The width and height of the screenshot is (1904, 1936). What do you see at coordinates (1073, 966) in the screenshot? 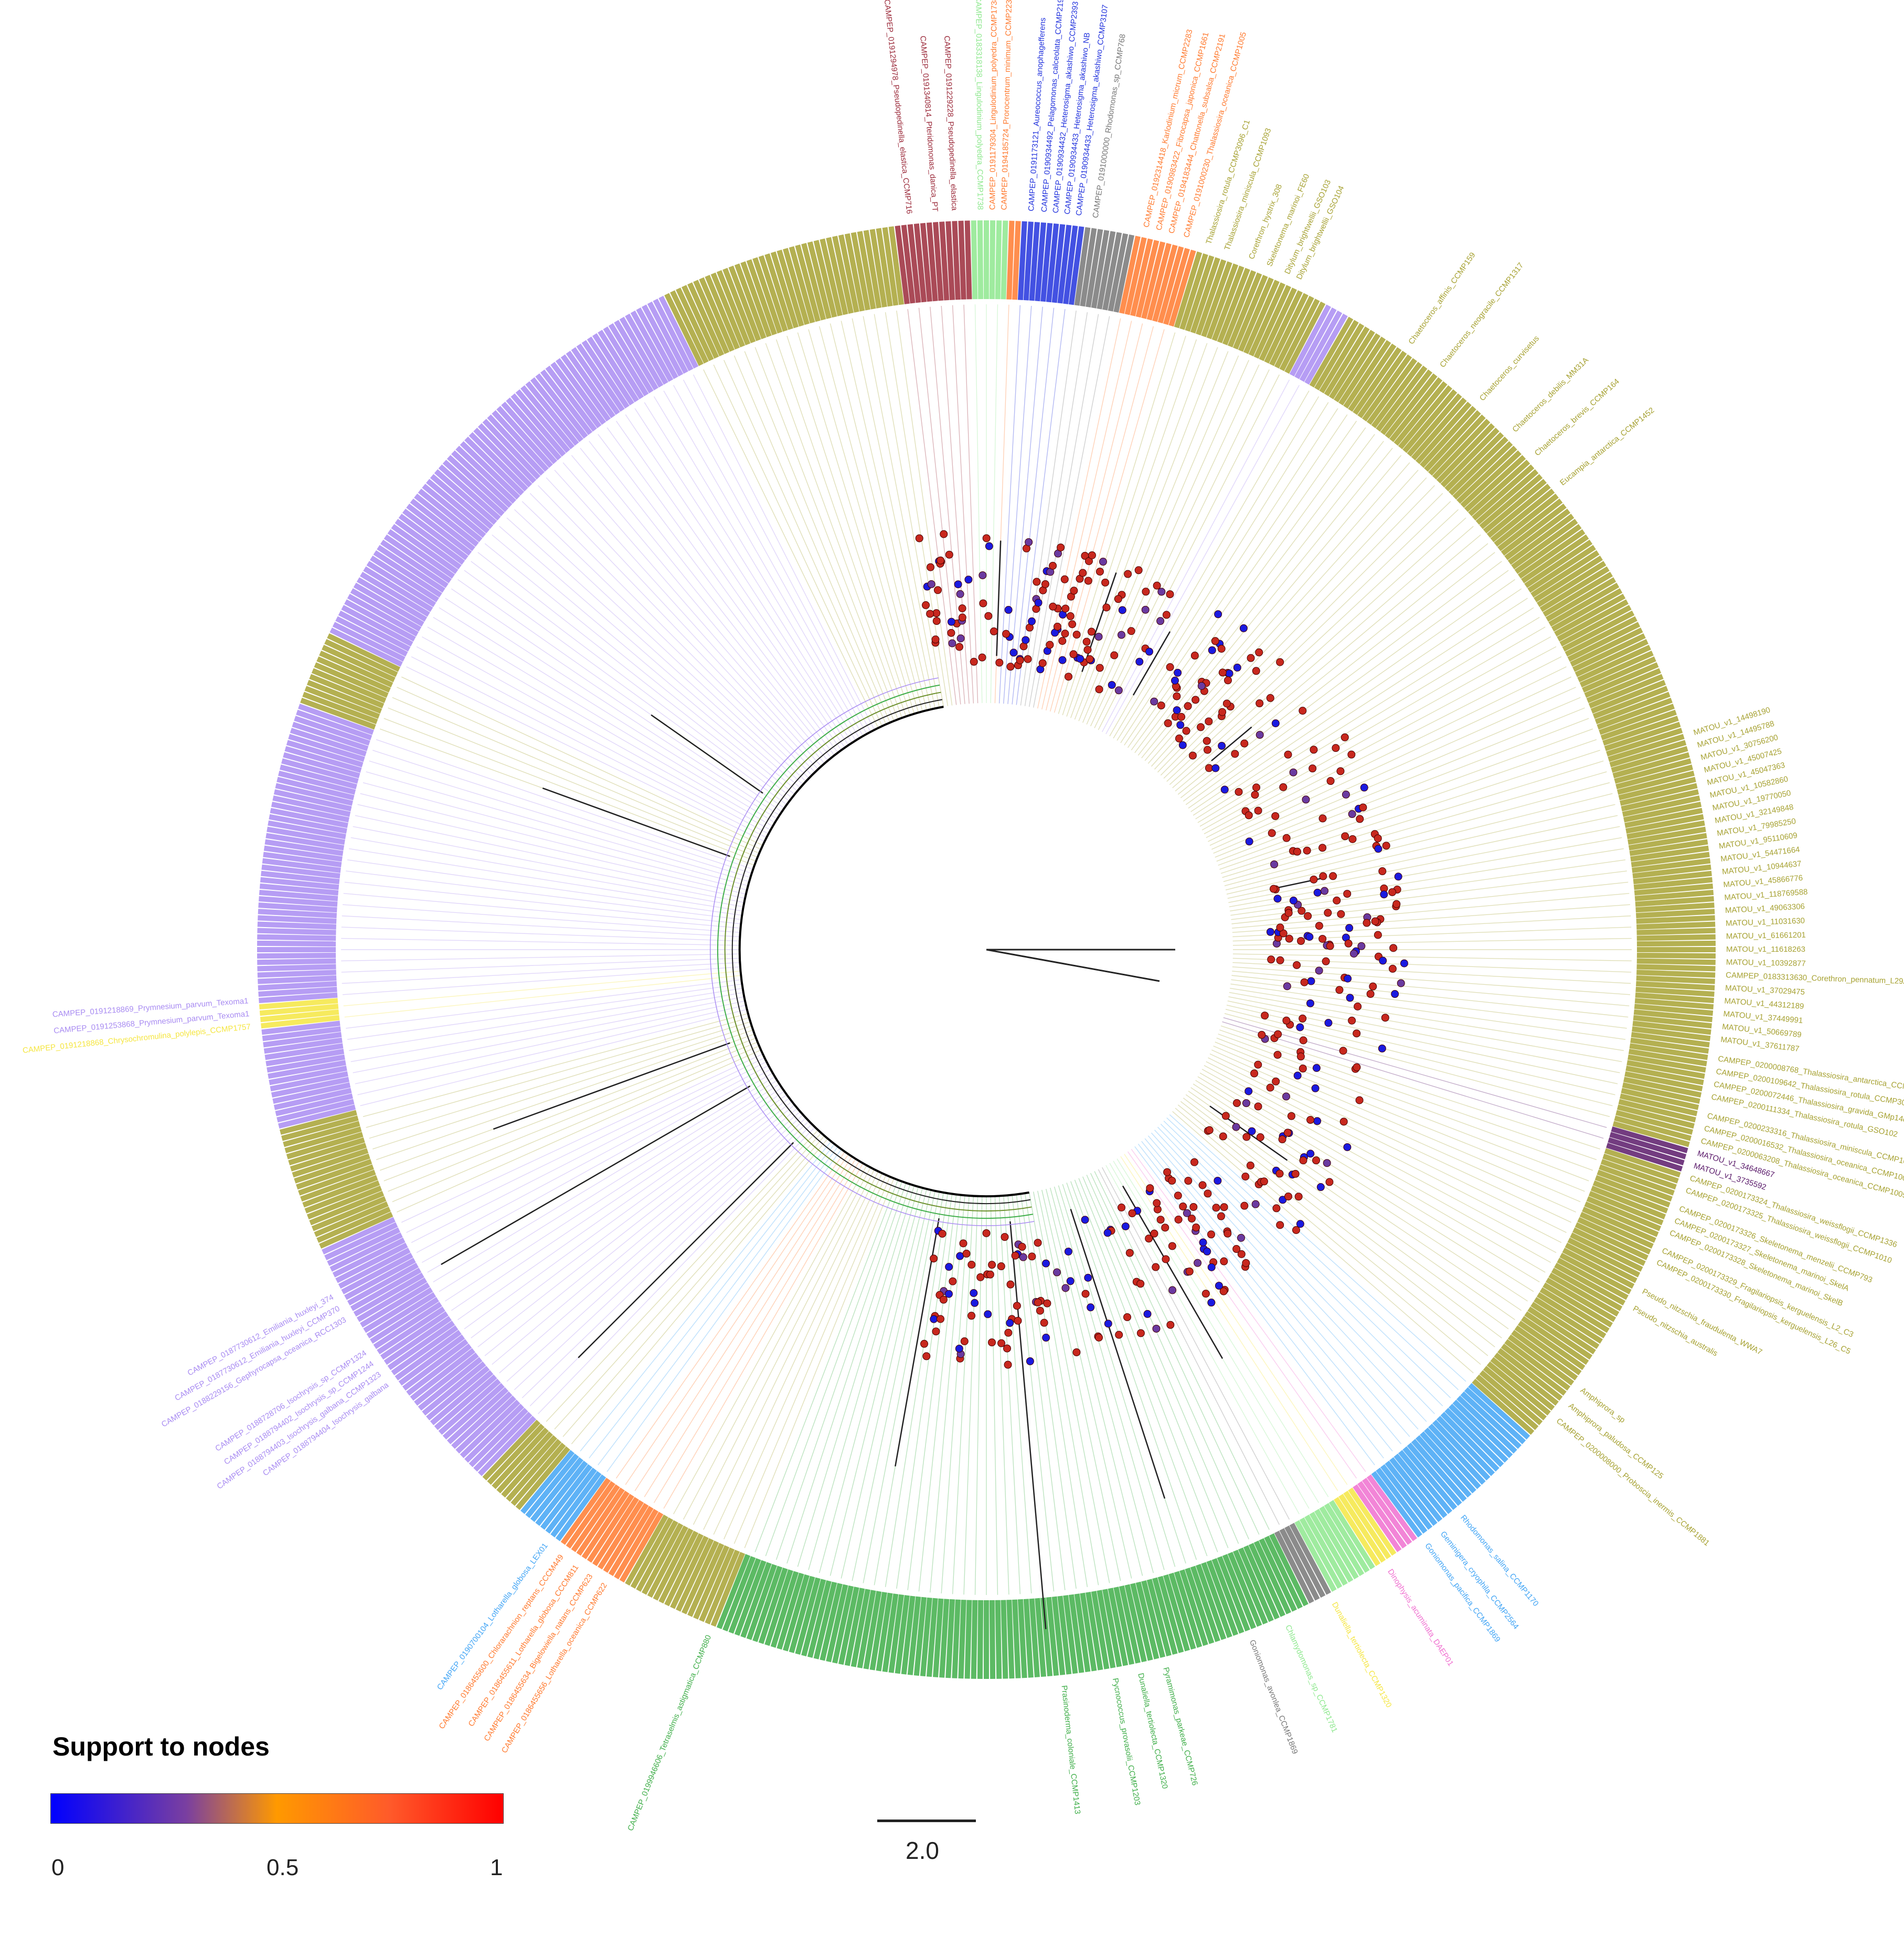
I see `root-branch` at bounding box center [1073, 966].